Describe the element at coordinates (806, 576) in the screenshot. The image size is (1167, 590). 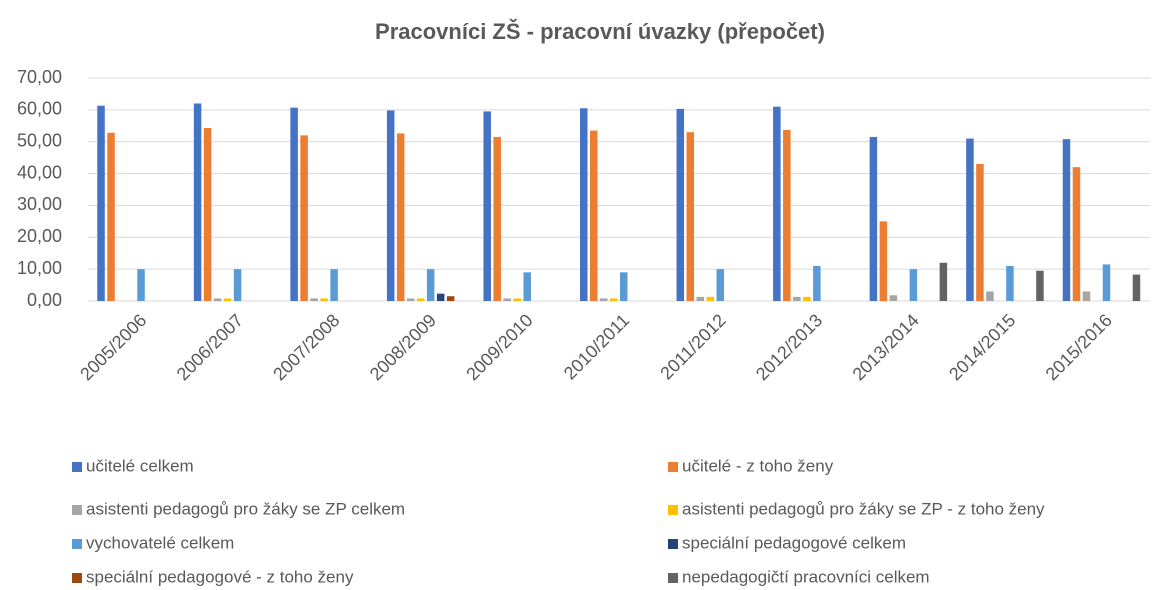
I see `legend-label: nepedagogičtí pracovníci celkem` at that location.